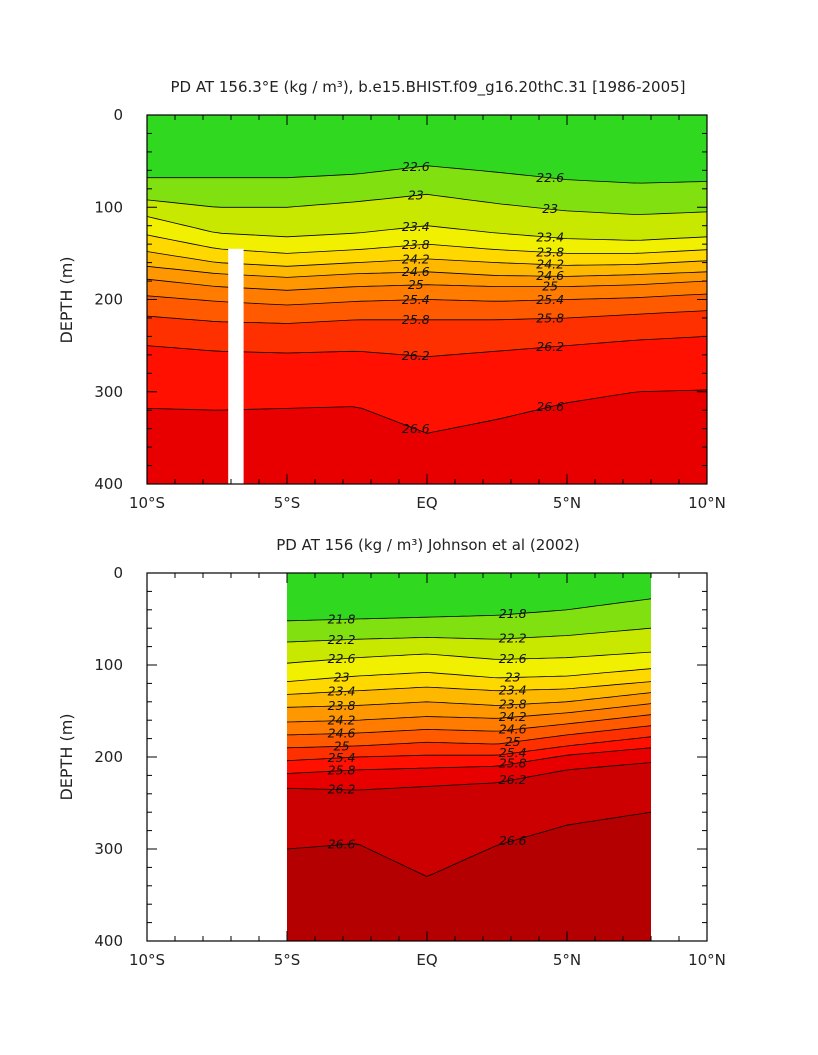 The image size is (818, 1055). Describe the element at coordinates (108, 484) in the screenshot. I see `y-tick-label: 400` at that location.